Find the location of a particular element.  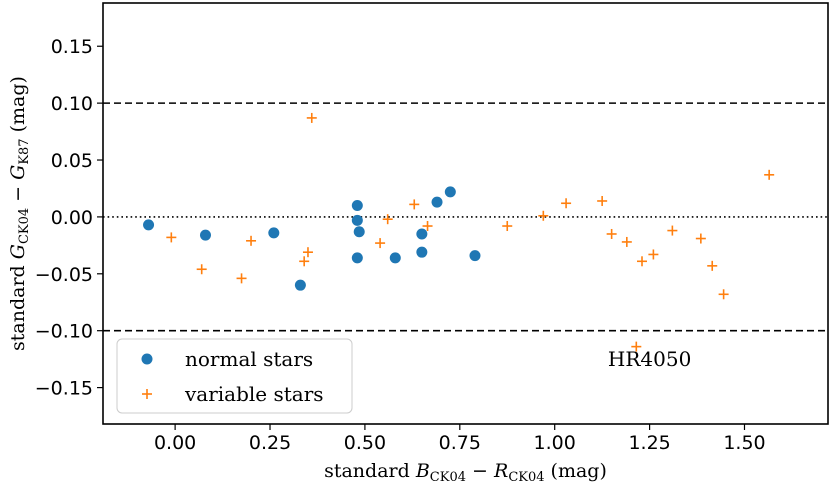

x-tick-label: 0.00 is located at coordinates (175, 443).